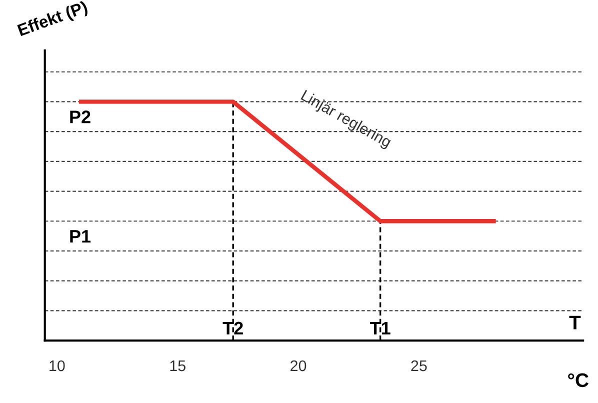  I want to click on x-tick-label: 25, so click(419, 366).